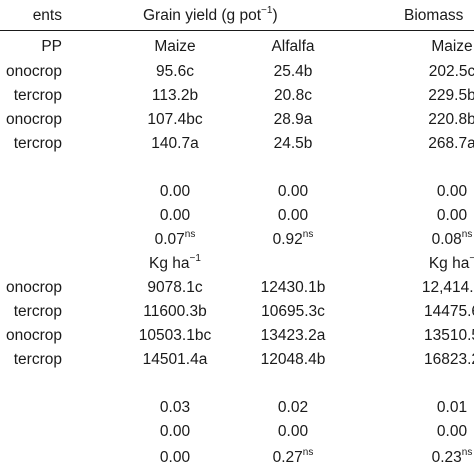 The height and width of the screenshot is (474, 474). Describe the element at coordinates (175, 287) in the screenshot. I see `cell-maize: 9078.1c` at that location.